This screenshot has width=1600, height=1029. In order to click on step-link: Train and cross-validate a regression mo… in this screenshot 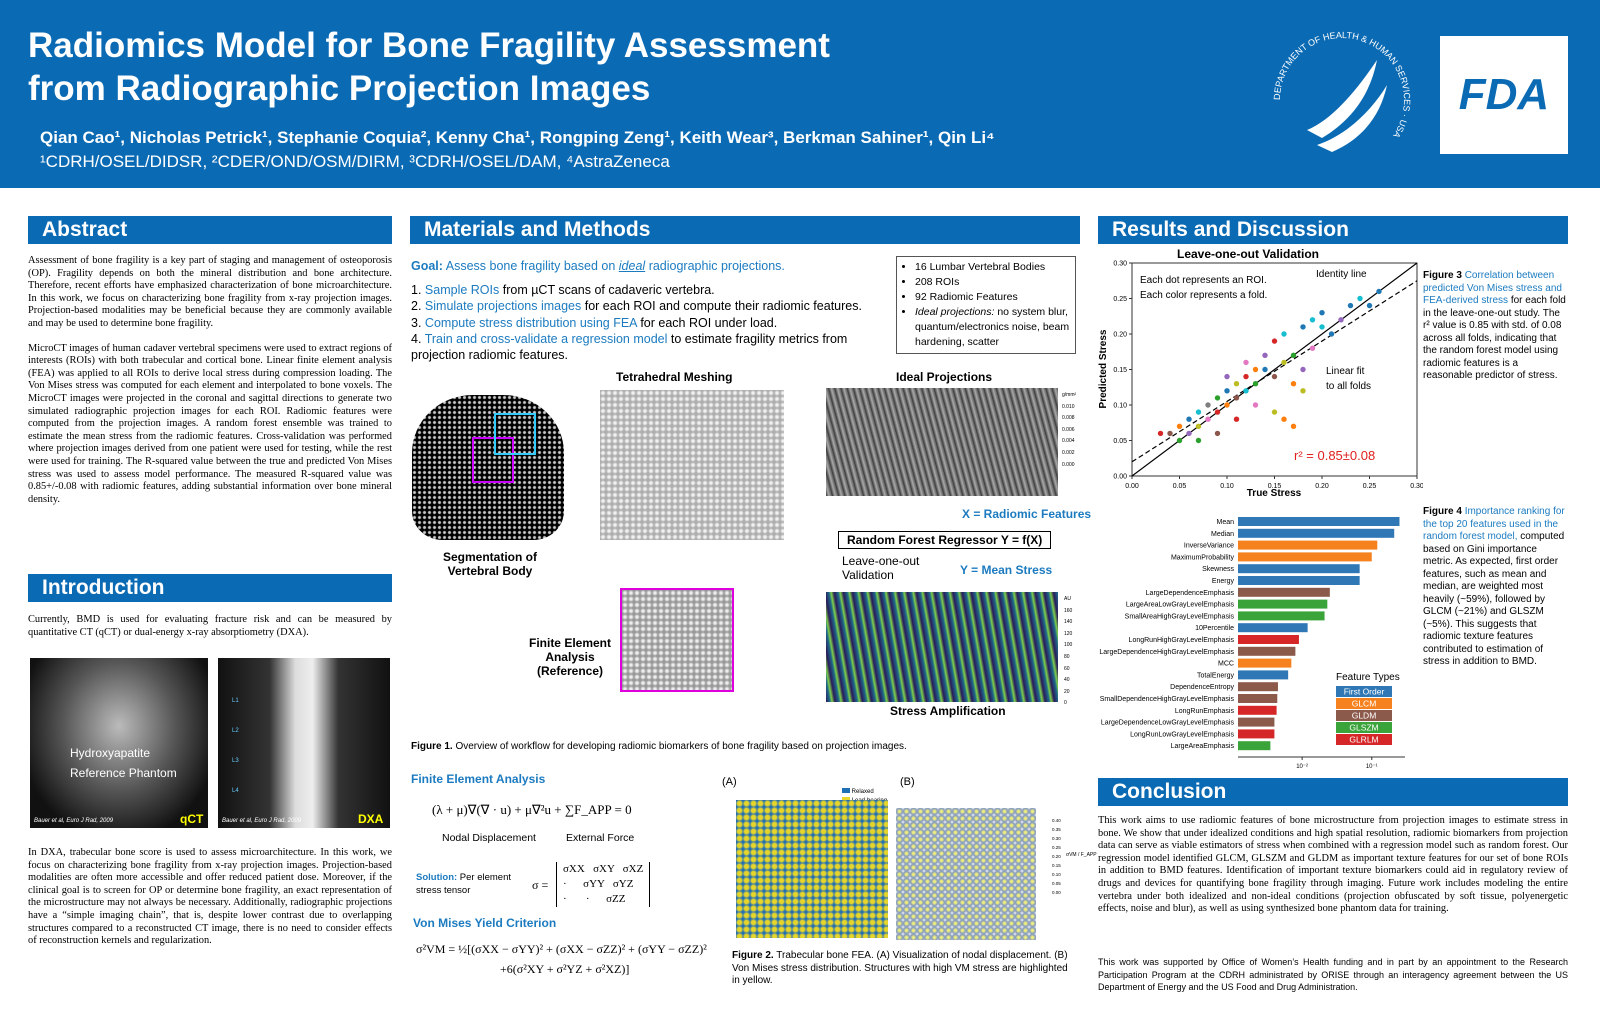, I will do `click(546, 338)`.